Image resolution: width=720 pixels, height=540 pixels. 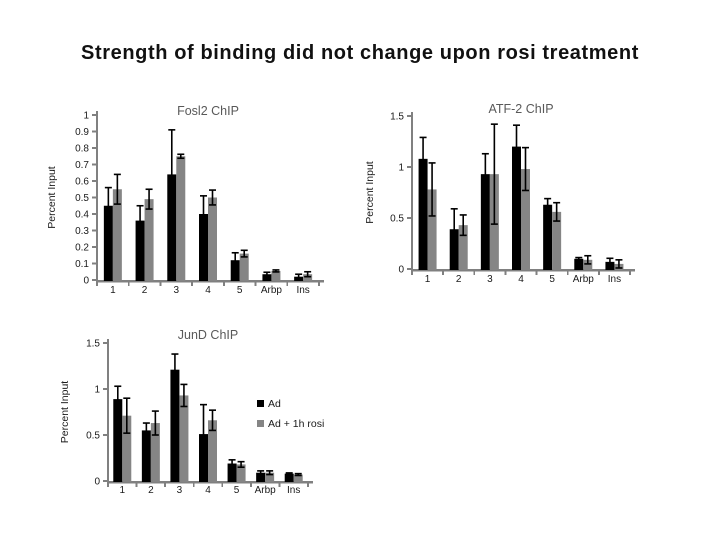 I want to click on x-category-label: 3, so click(x=180, y=490).